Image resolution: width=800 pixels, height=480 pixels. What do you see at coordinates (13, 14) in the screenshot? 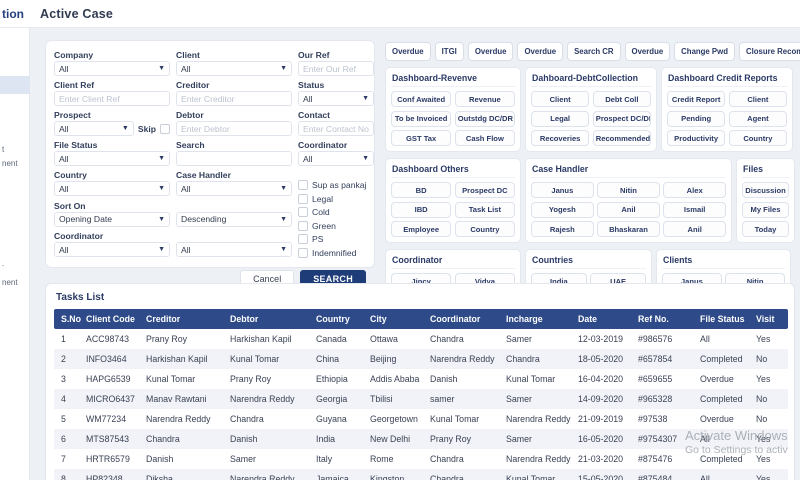
I see `nav-item-partial: tion` at bounding box center [13, 14].